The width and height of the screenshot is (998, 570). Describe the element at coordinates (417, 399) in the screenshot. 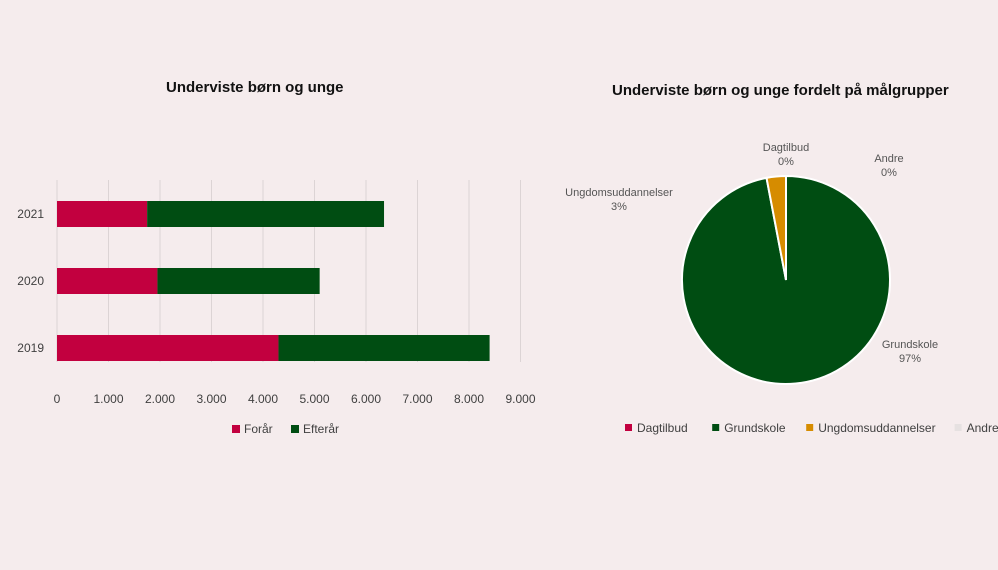

I see `x-tick-label: 7.000` at that location.